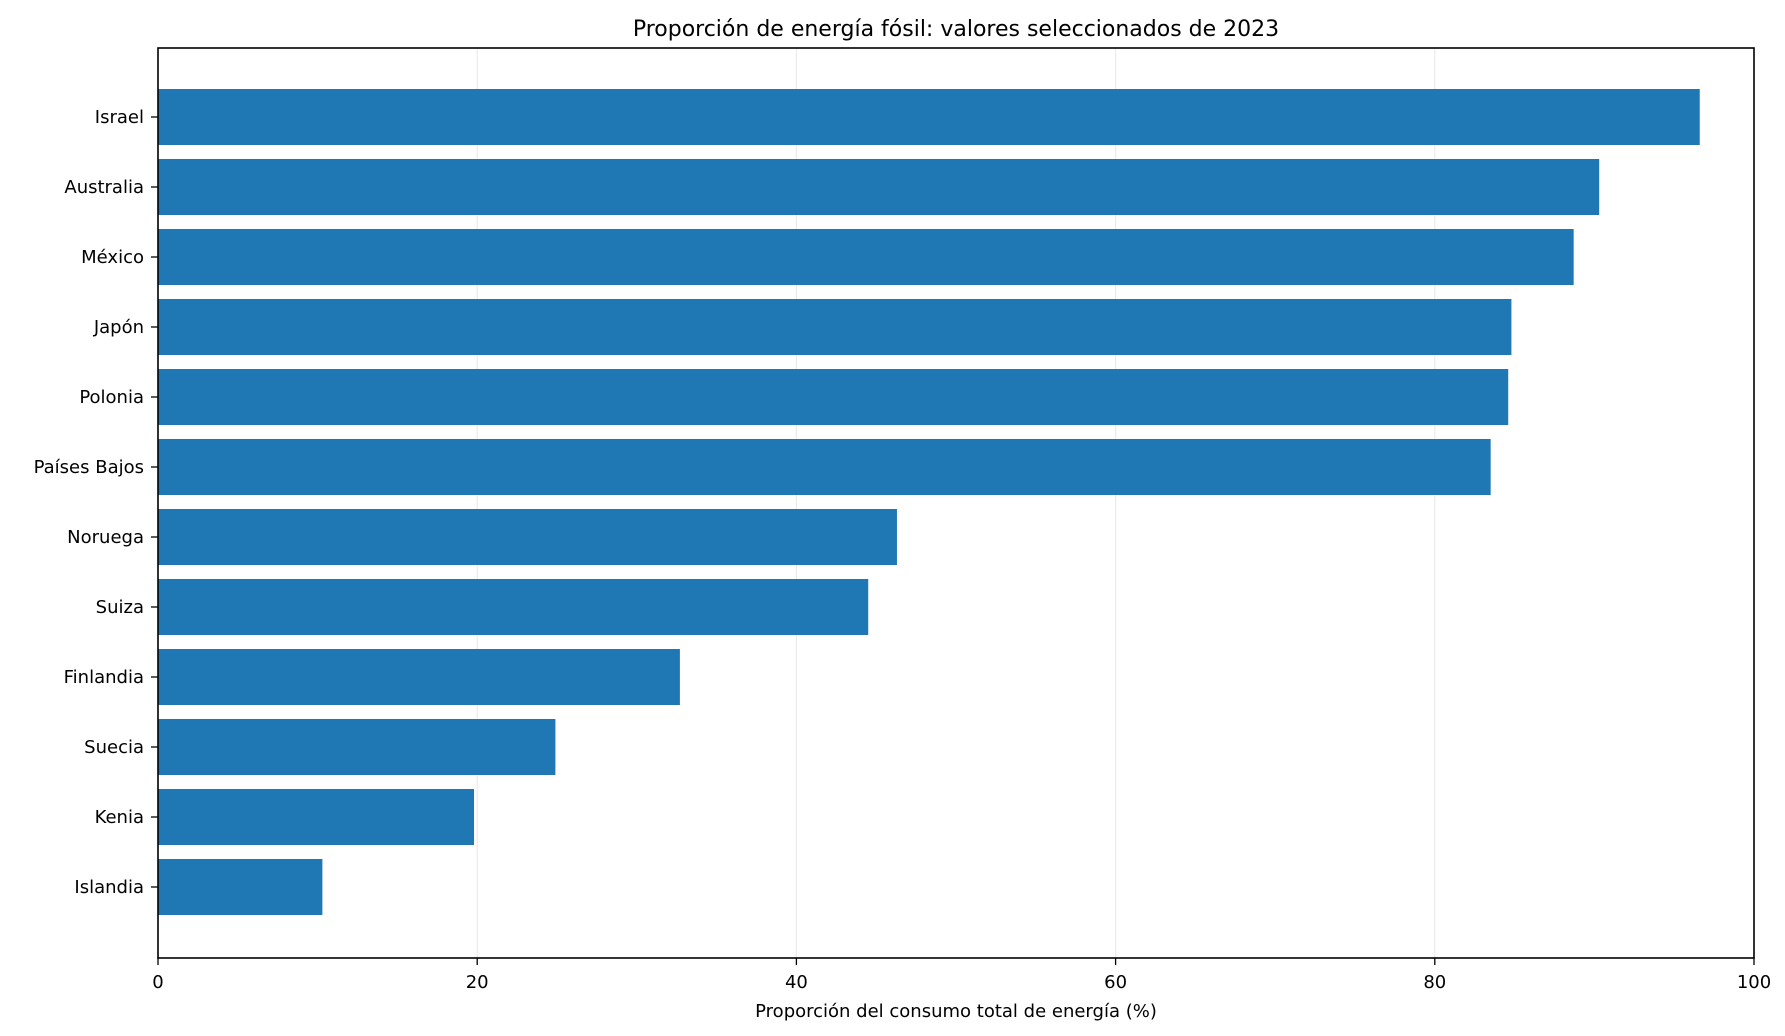 The height and width of the screenshot is (1036, 1785). What do you see at coordinates (112, 257) in the screenshot?
I see `y-tick-label: México` at bounding box center [112, 257].